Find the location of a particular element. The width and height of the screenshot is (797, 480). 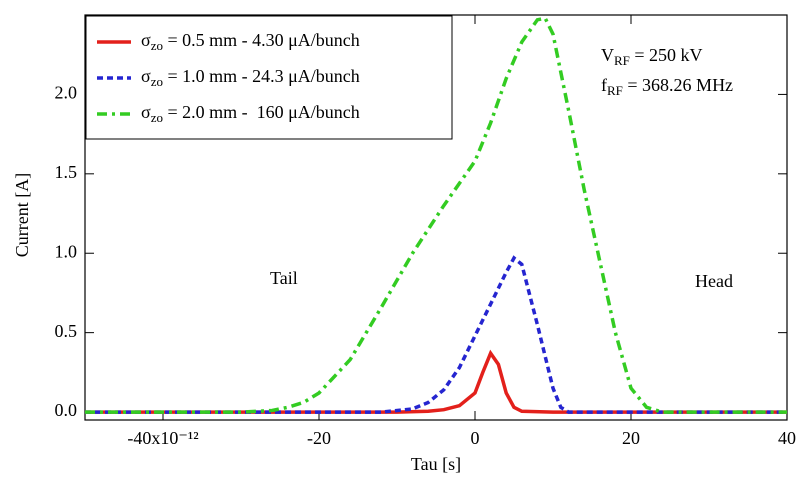

legend-label: σzo = 1.0 mm - 24.3 μA/bunch is located at coordinates (250, 77).